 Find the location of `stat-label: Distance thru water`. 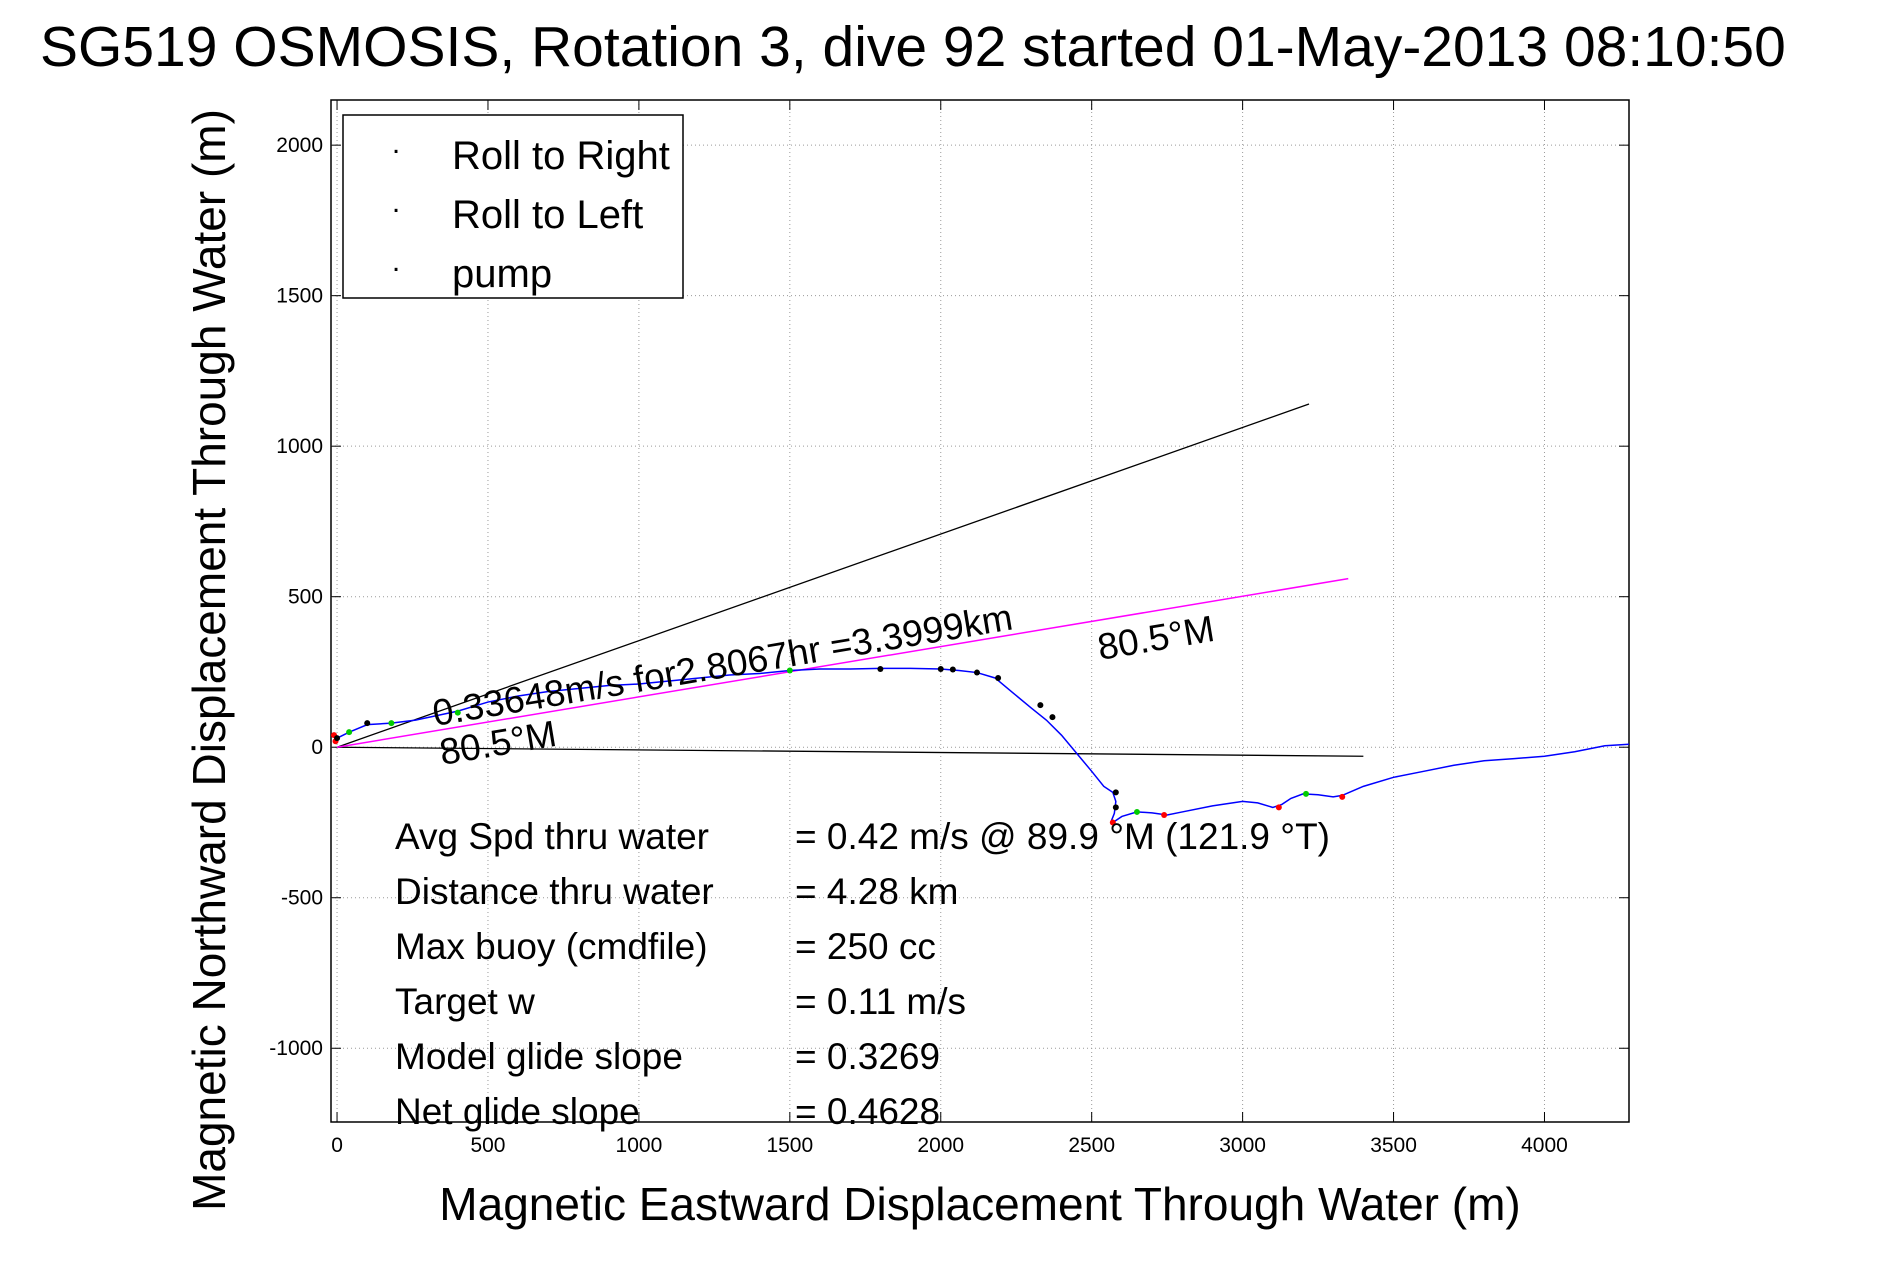

stat-label: Distance thru water is located at coordinates (554, 891).